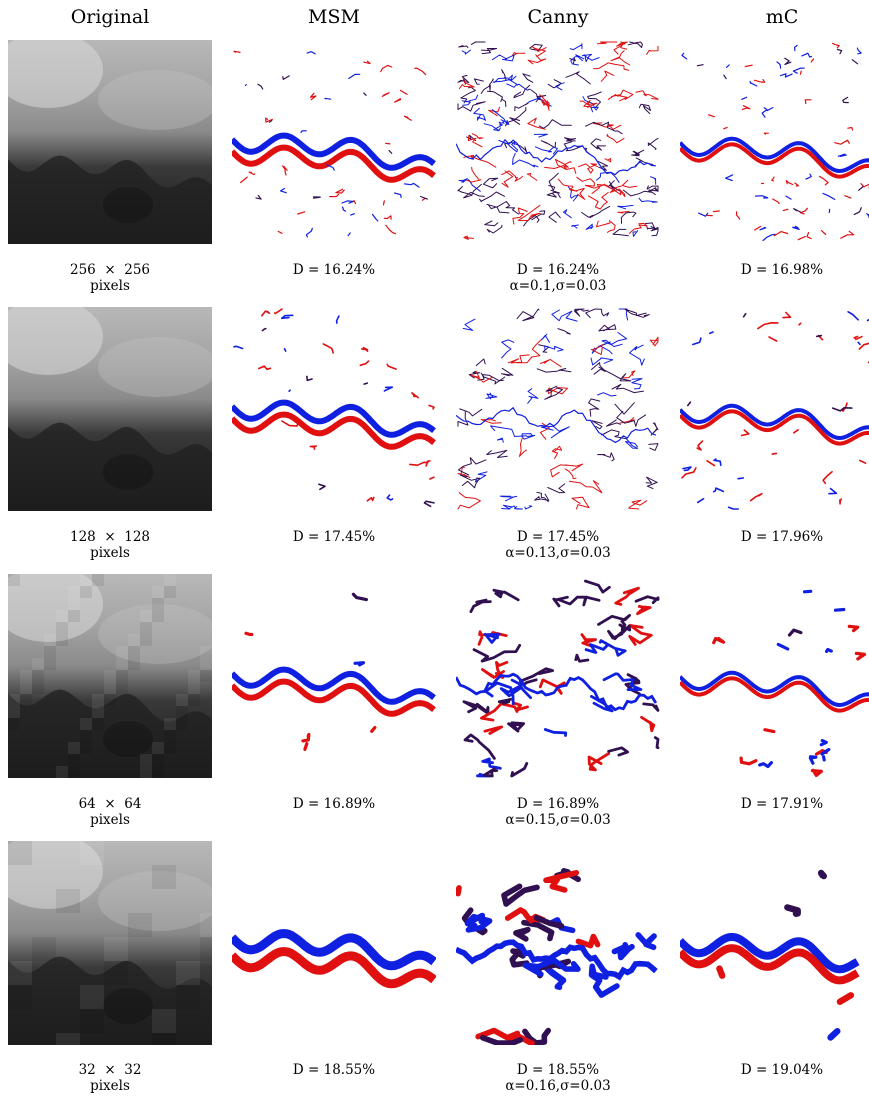  Describe the element at coordinates (558, 1070) in the screenshot. I see `canny-d-value: D = 18.55%` at that location.